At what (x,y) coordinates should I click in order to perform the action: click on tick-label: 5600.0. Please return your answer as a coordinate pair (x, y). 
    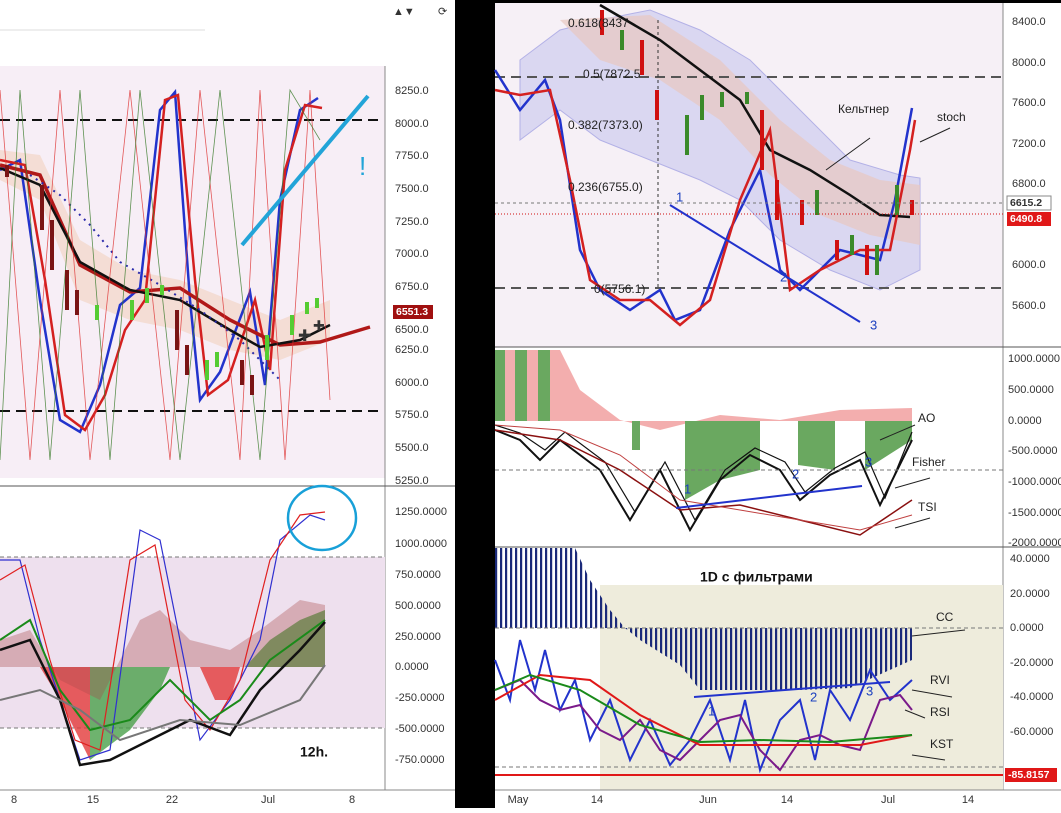
    Looking at the image, I should click on (1029, 306).